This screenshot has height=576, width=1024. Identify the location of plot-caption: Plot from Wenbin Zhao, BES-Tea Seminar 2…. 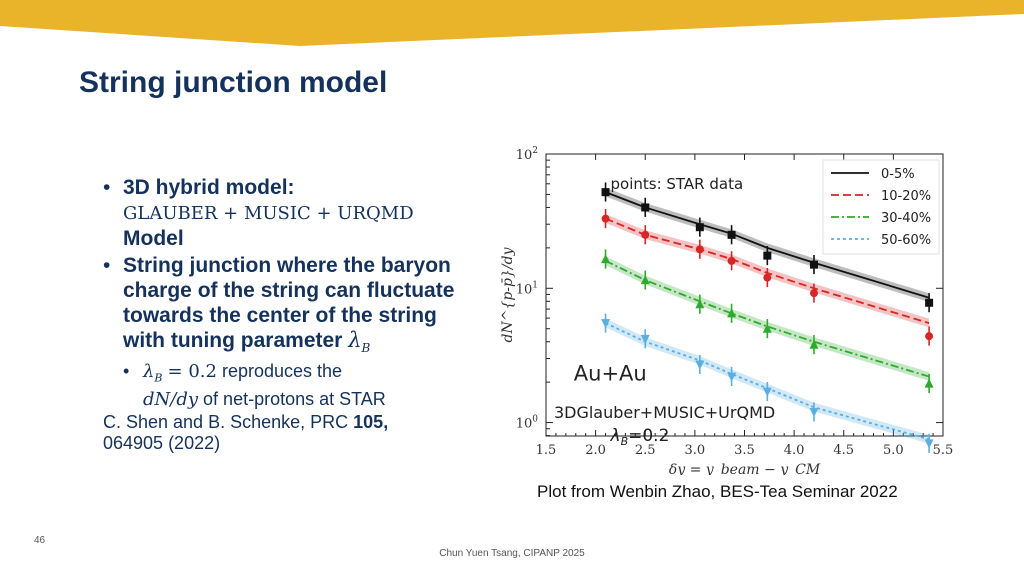
(717, 491).